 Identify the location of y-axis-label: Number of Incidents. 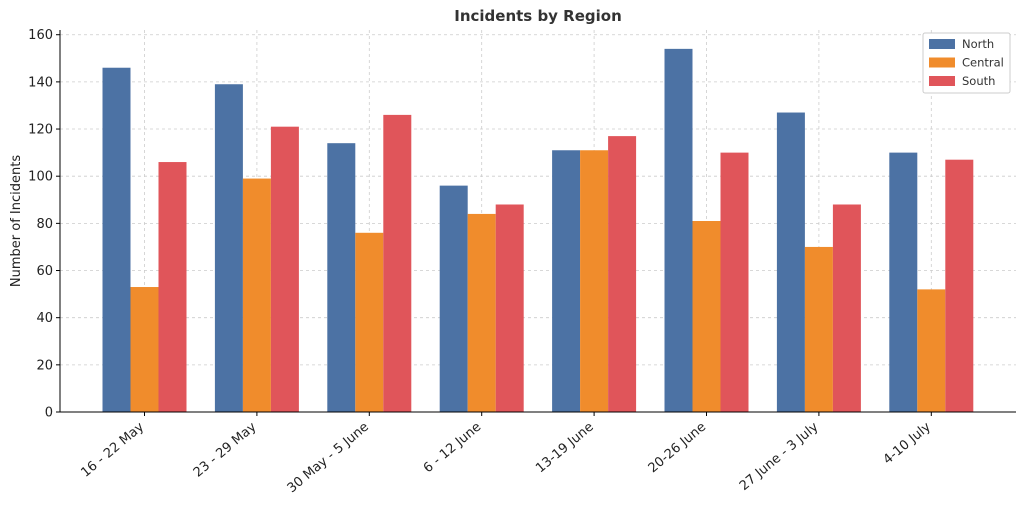
(16, 221).